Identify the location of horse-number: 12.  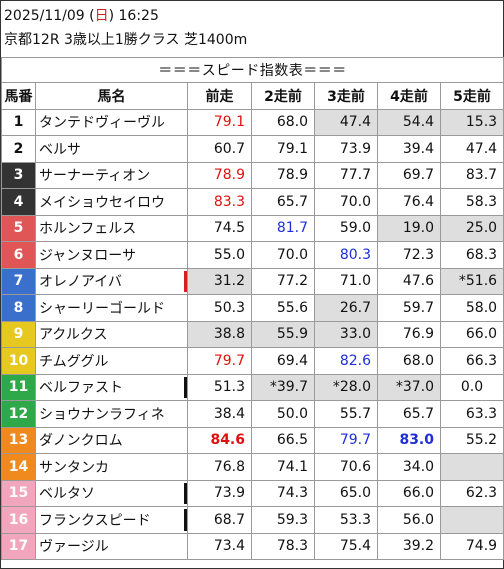
(18, 414).